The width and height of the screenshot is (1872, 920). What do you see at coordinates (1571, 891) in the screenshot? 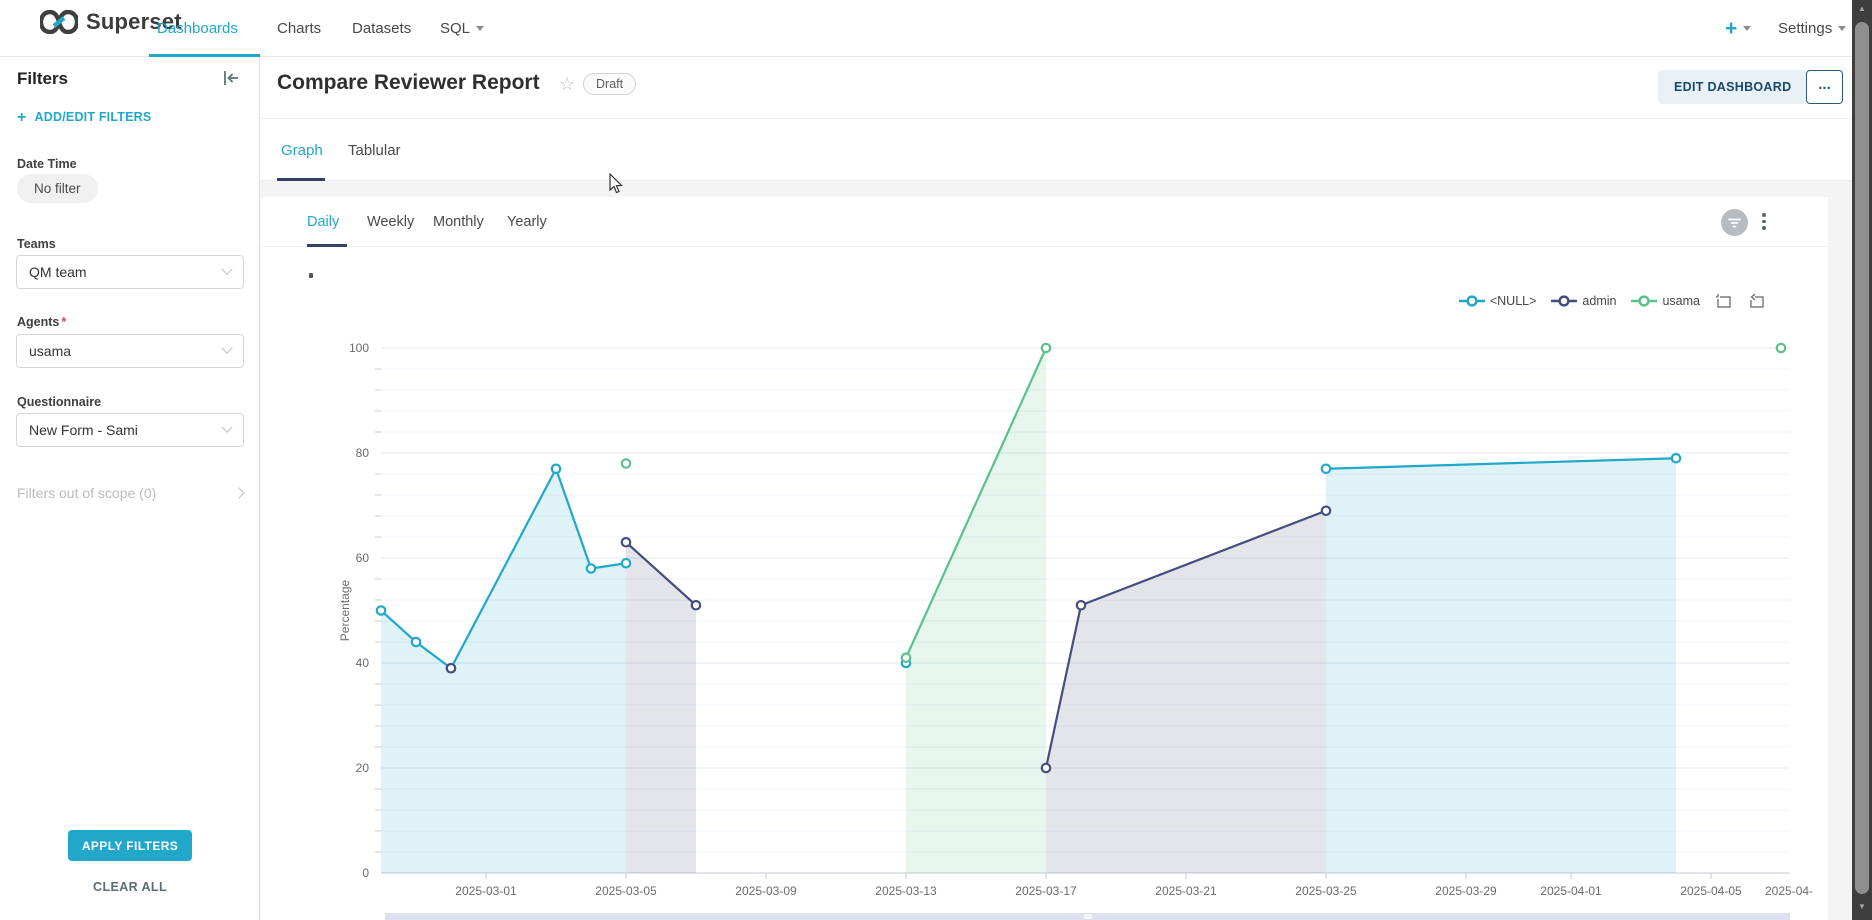
I see `svg-text: 2025-04-01` at bounding box center [1571, 891].